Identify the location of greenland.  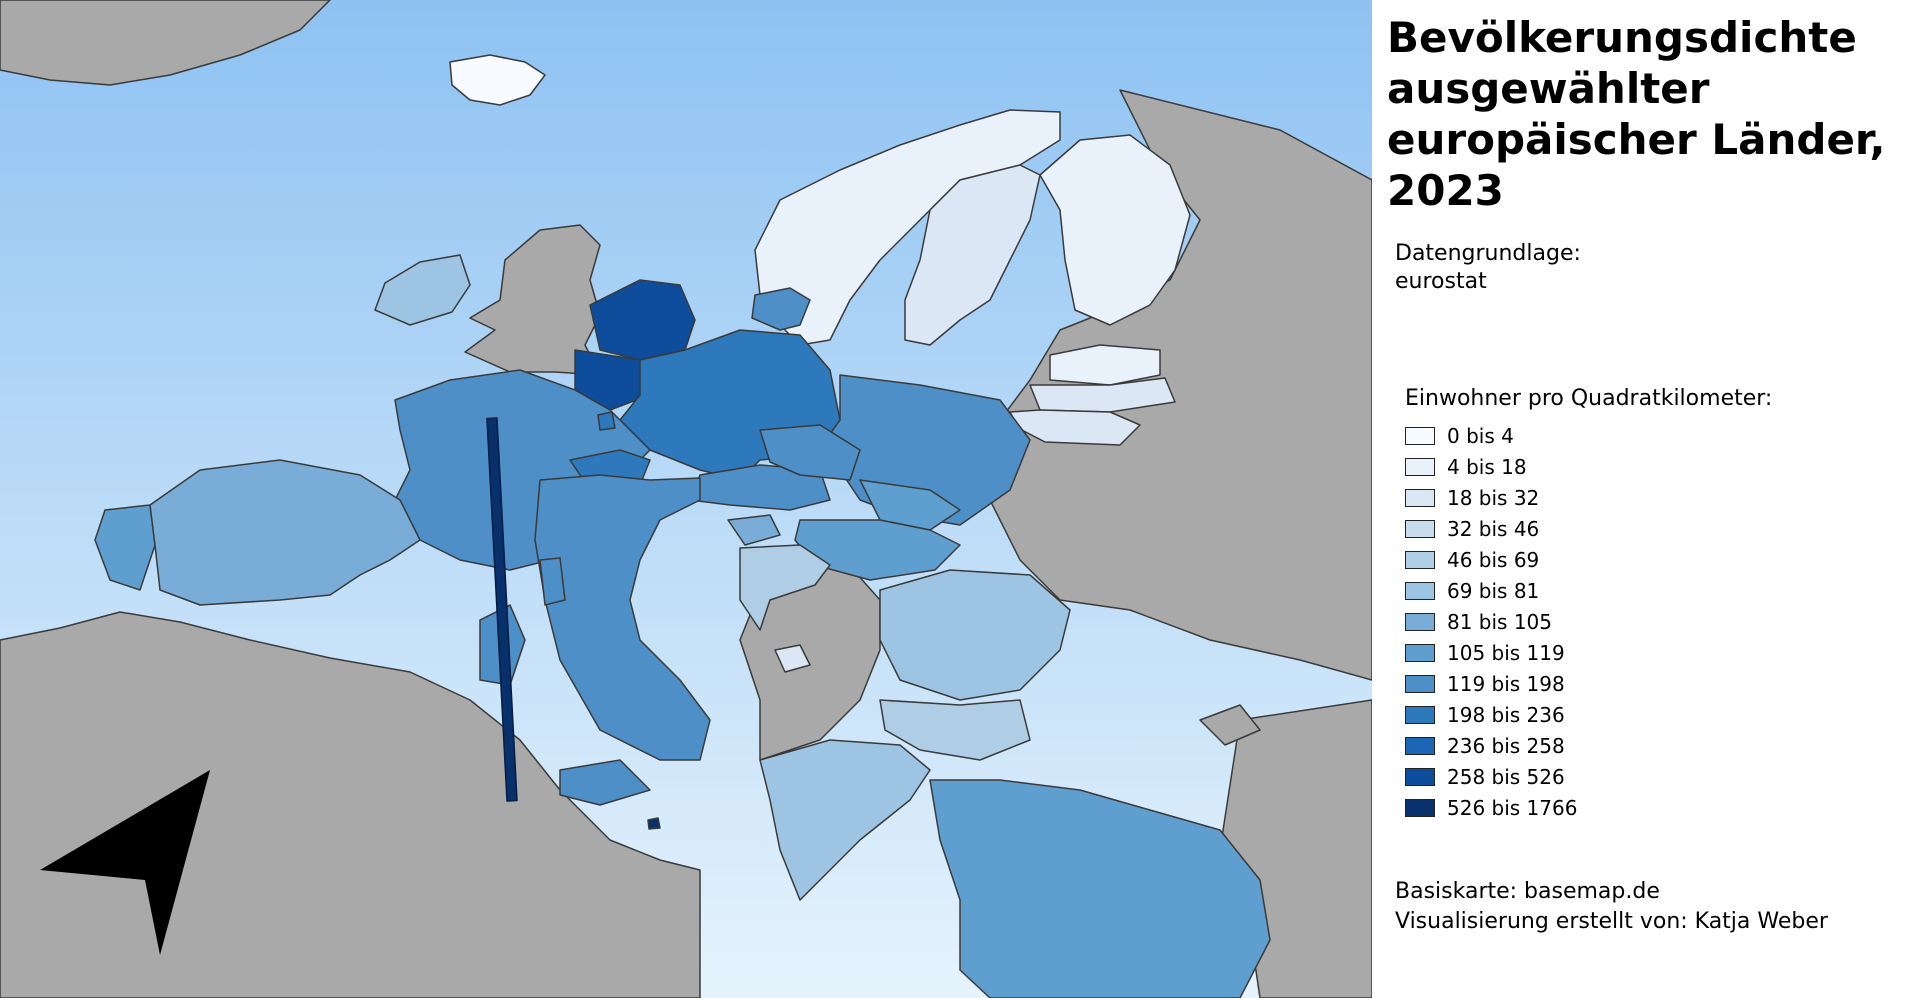
(165, 43).